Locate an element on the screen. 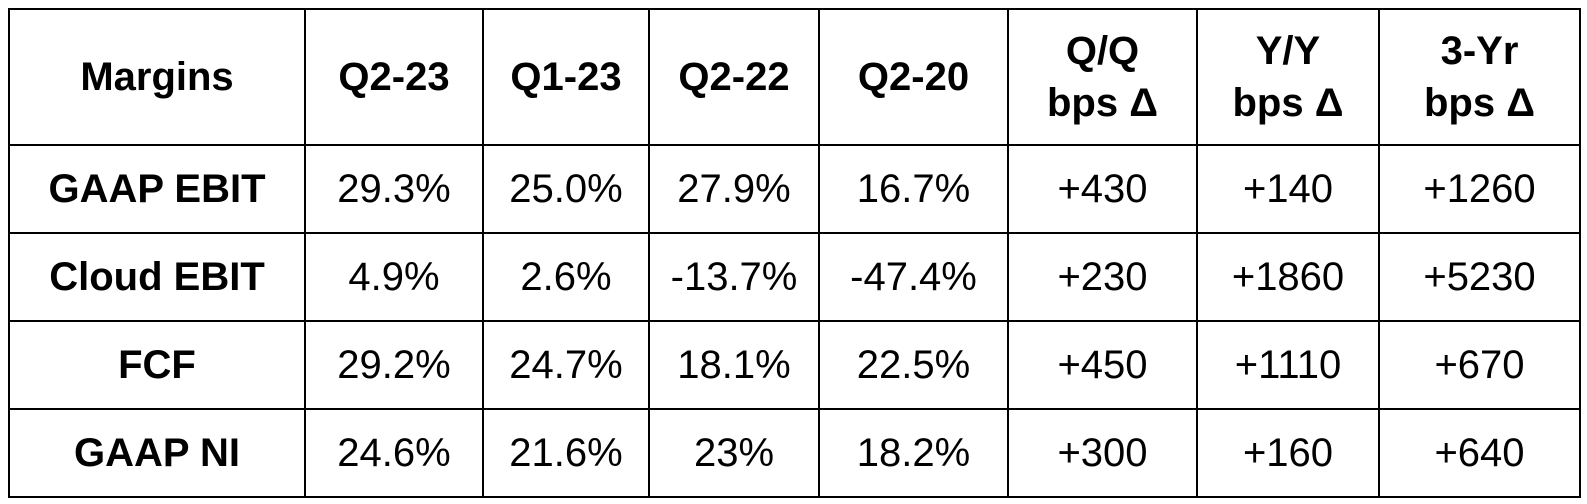  table-cell: +450 is located at coordinates (1102, 365).